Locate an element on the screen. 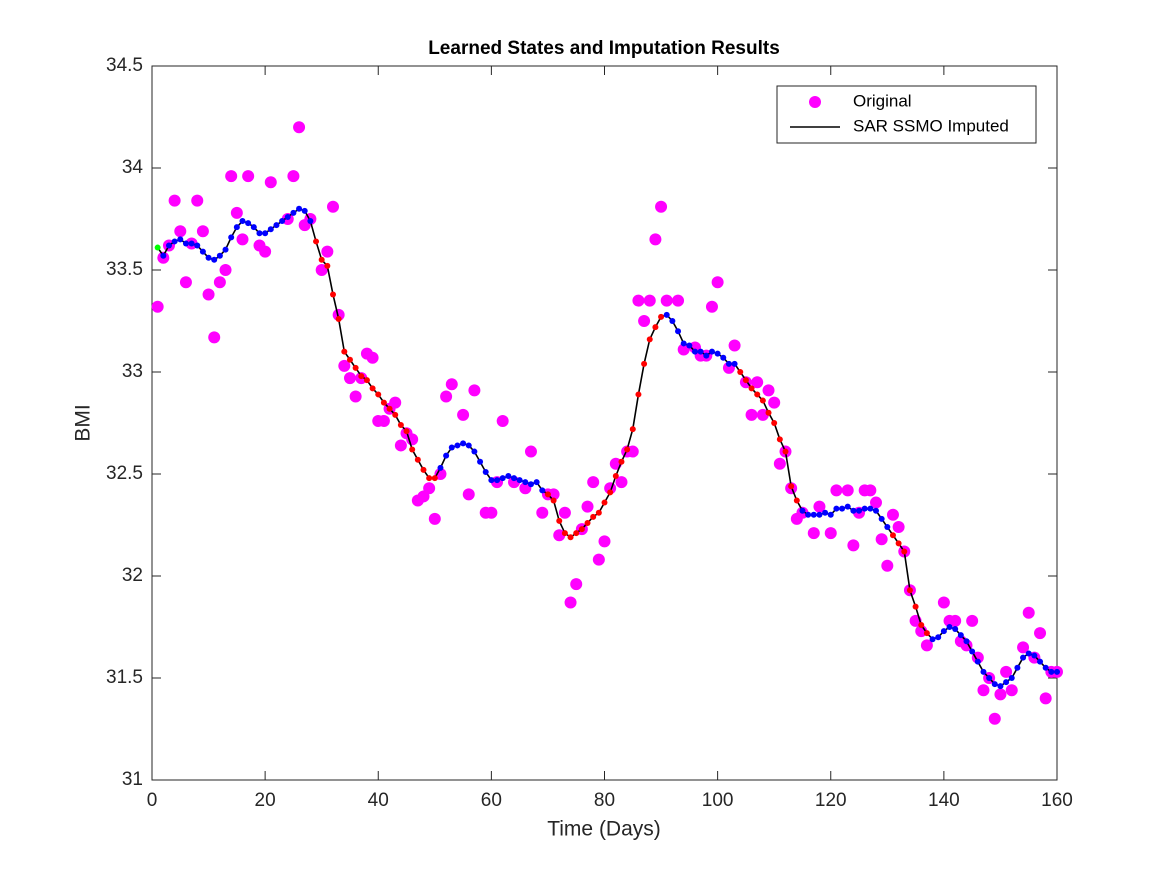 This screenshot has width=1167, height=875. x-tick-label: 80 is located at coordinates (604, 800).